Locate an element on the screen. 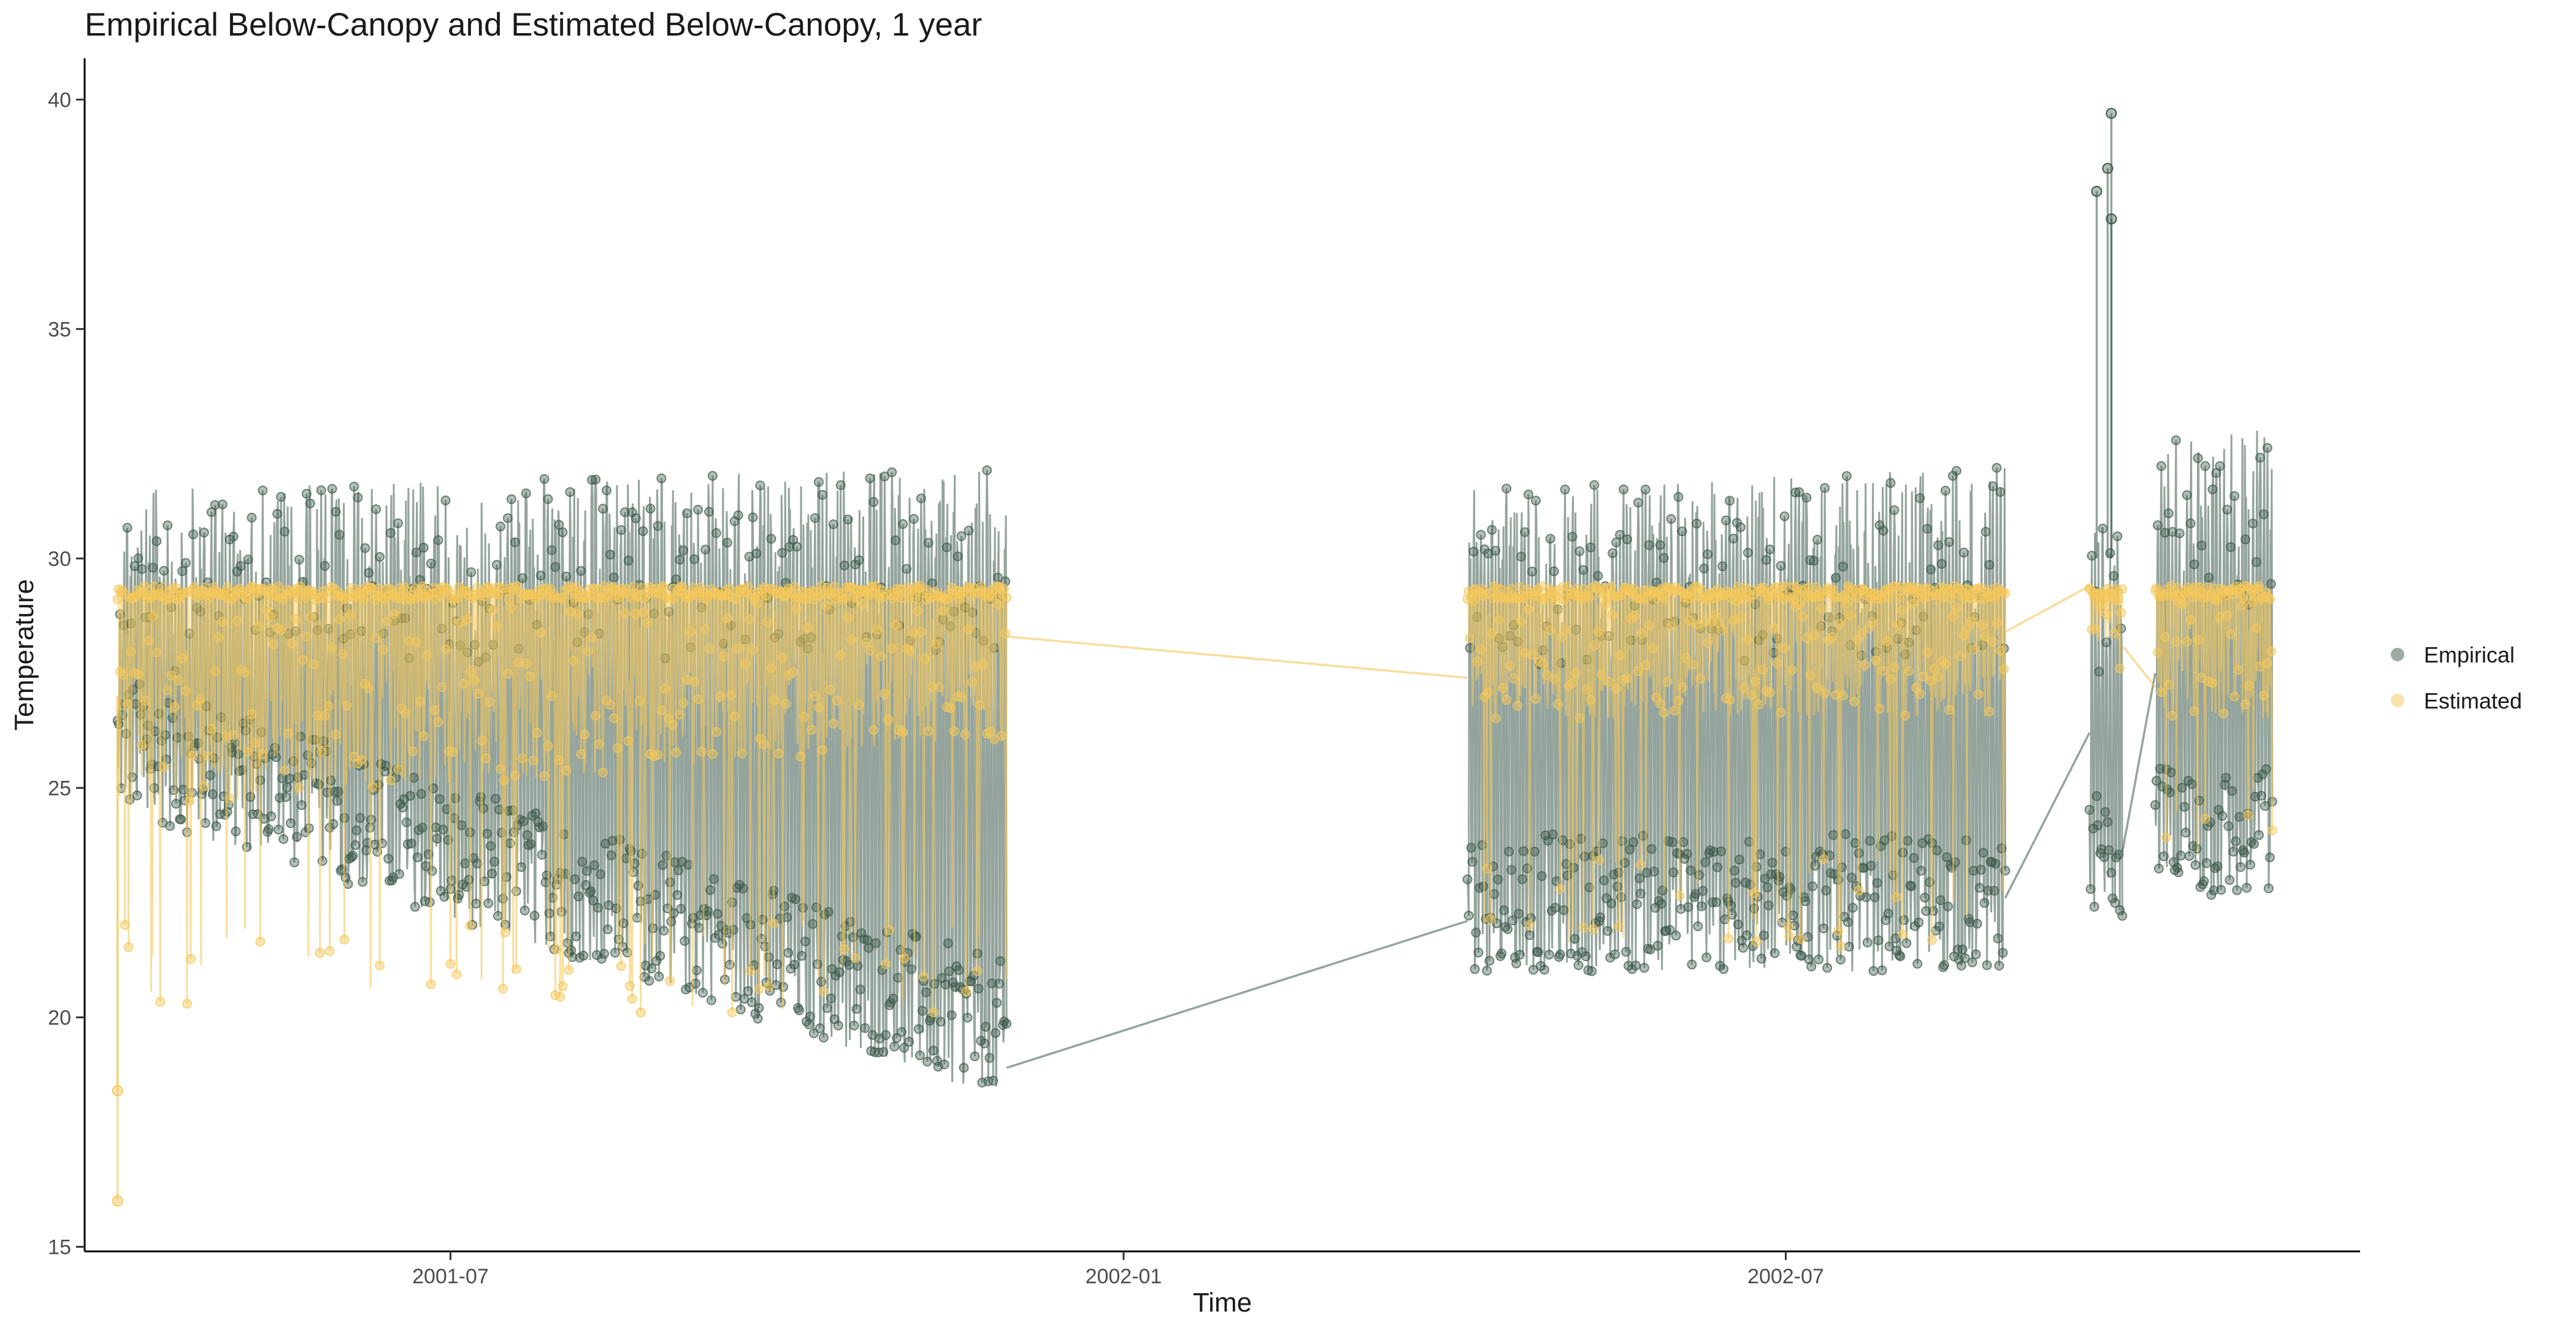 This screenshot has width=2576, height=1325. legend: Empirical Estimated is located at coordinates (2451, 678).